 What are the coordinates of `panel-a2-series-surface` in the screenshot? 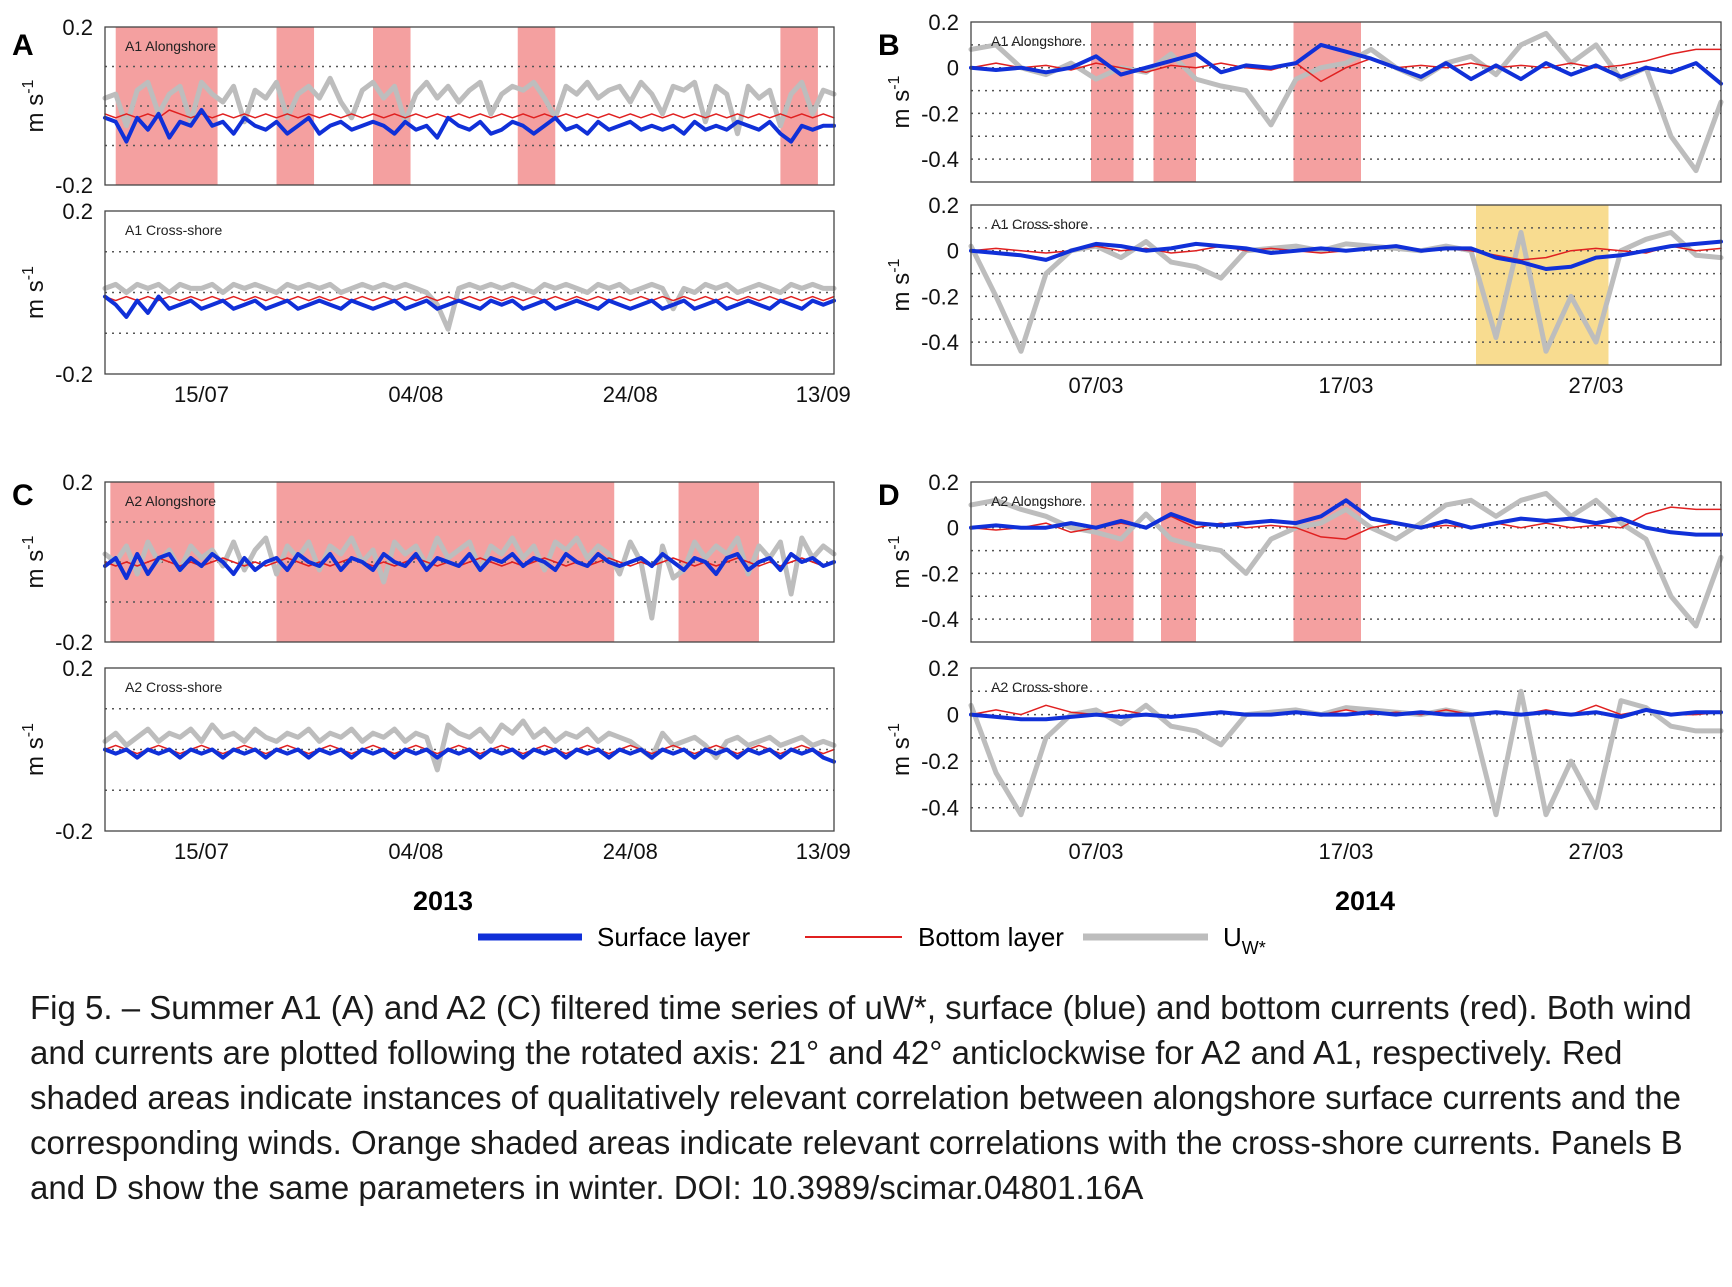 It's located at (469, 306).